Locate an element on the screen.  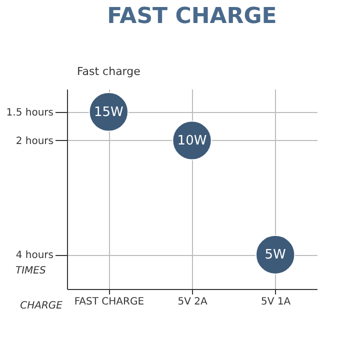
chart-title: FAST CHARGE is located at coordinates (192, 16).